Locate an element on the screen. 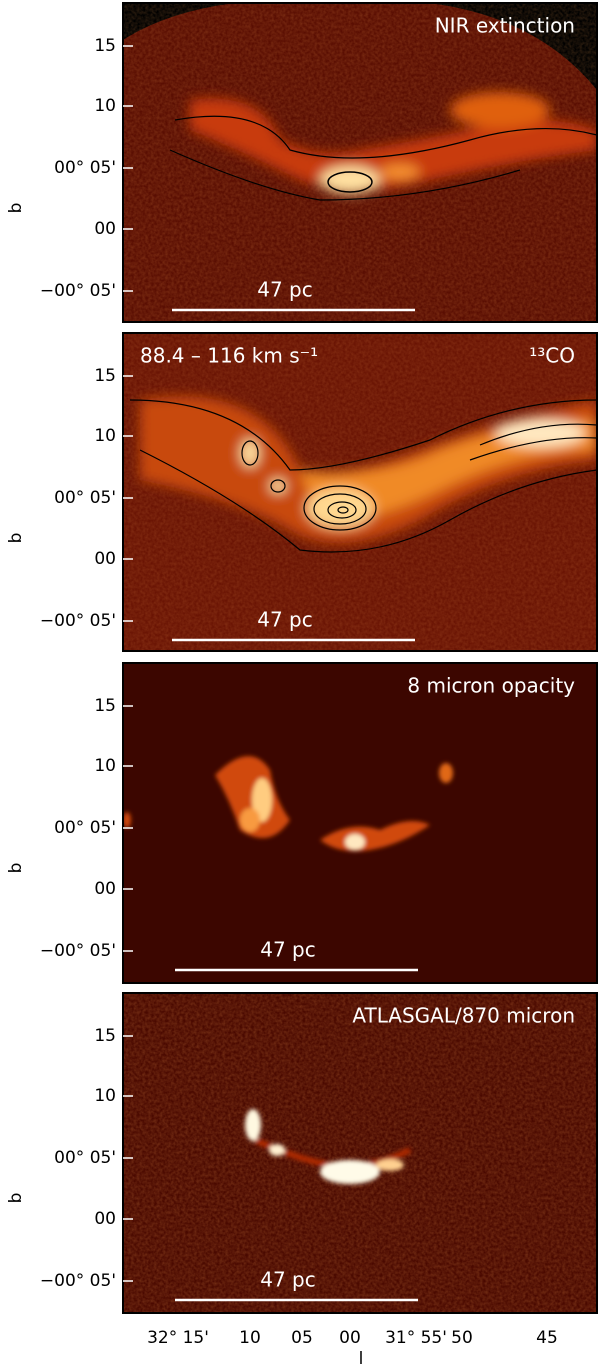  x-tick-label: 31° 55' is located at coordinates (416, 1338).